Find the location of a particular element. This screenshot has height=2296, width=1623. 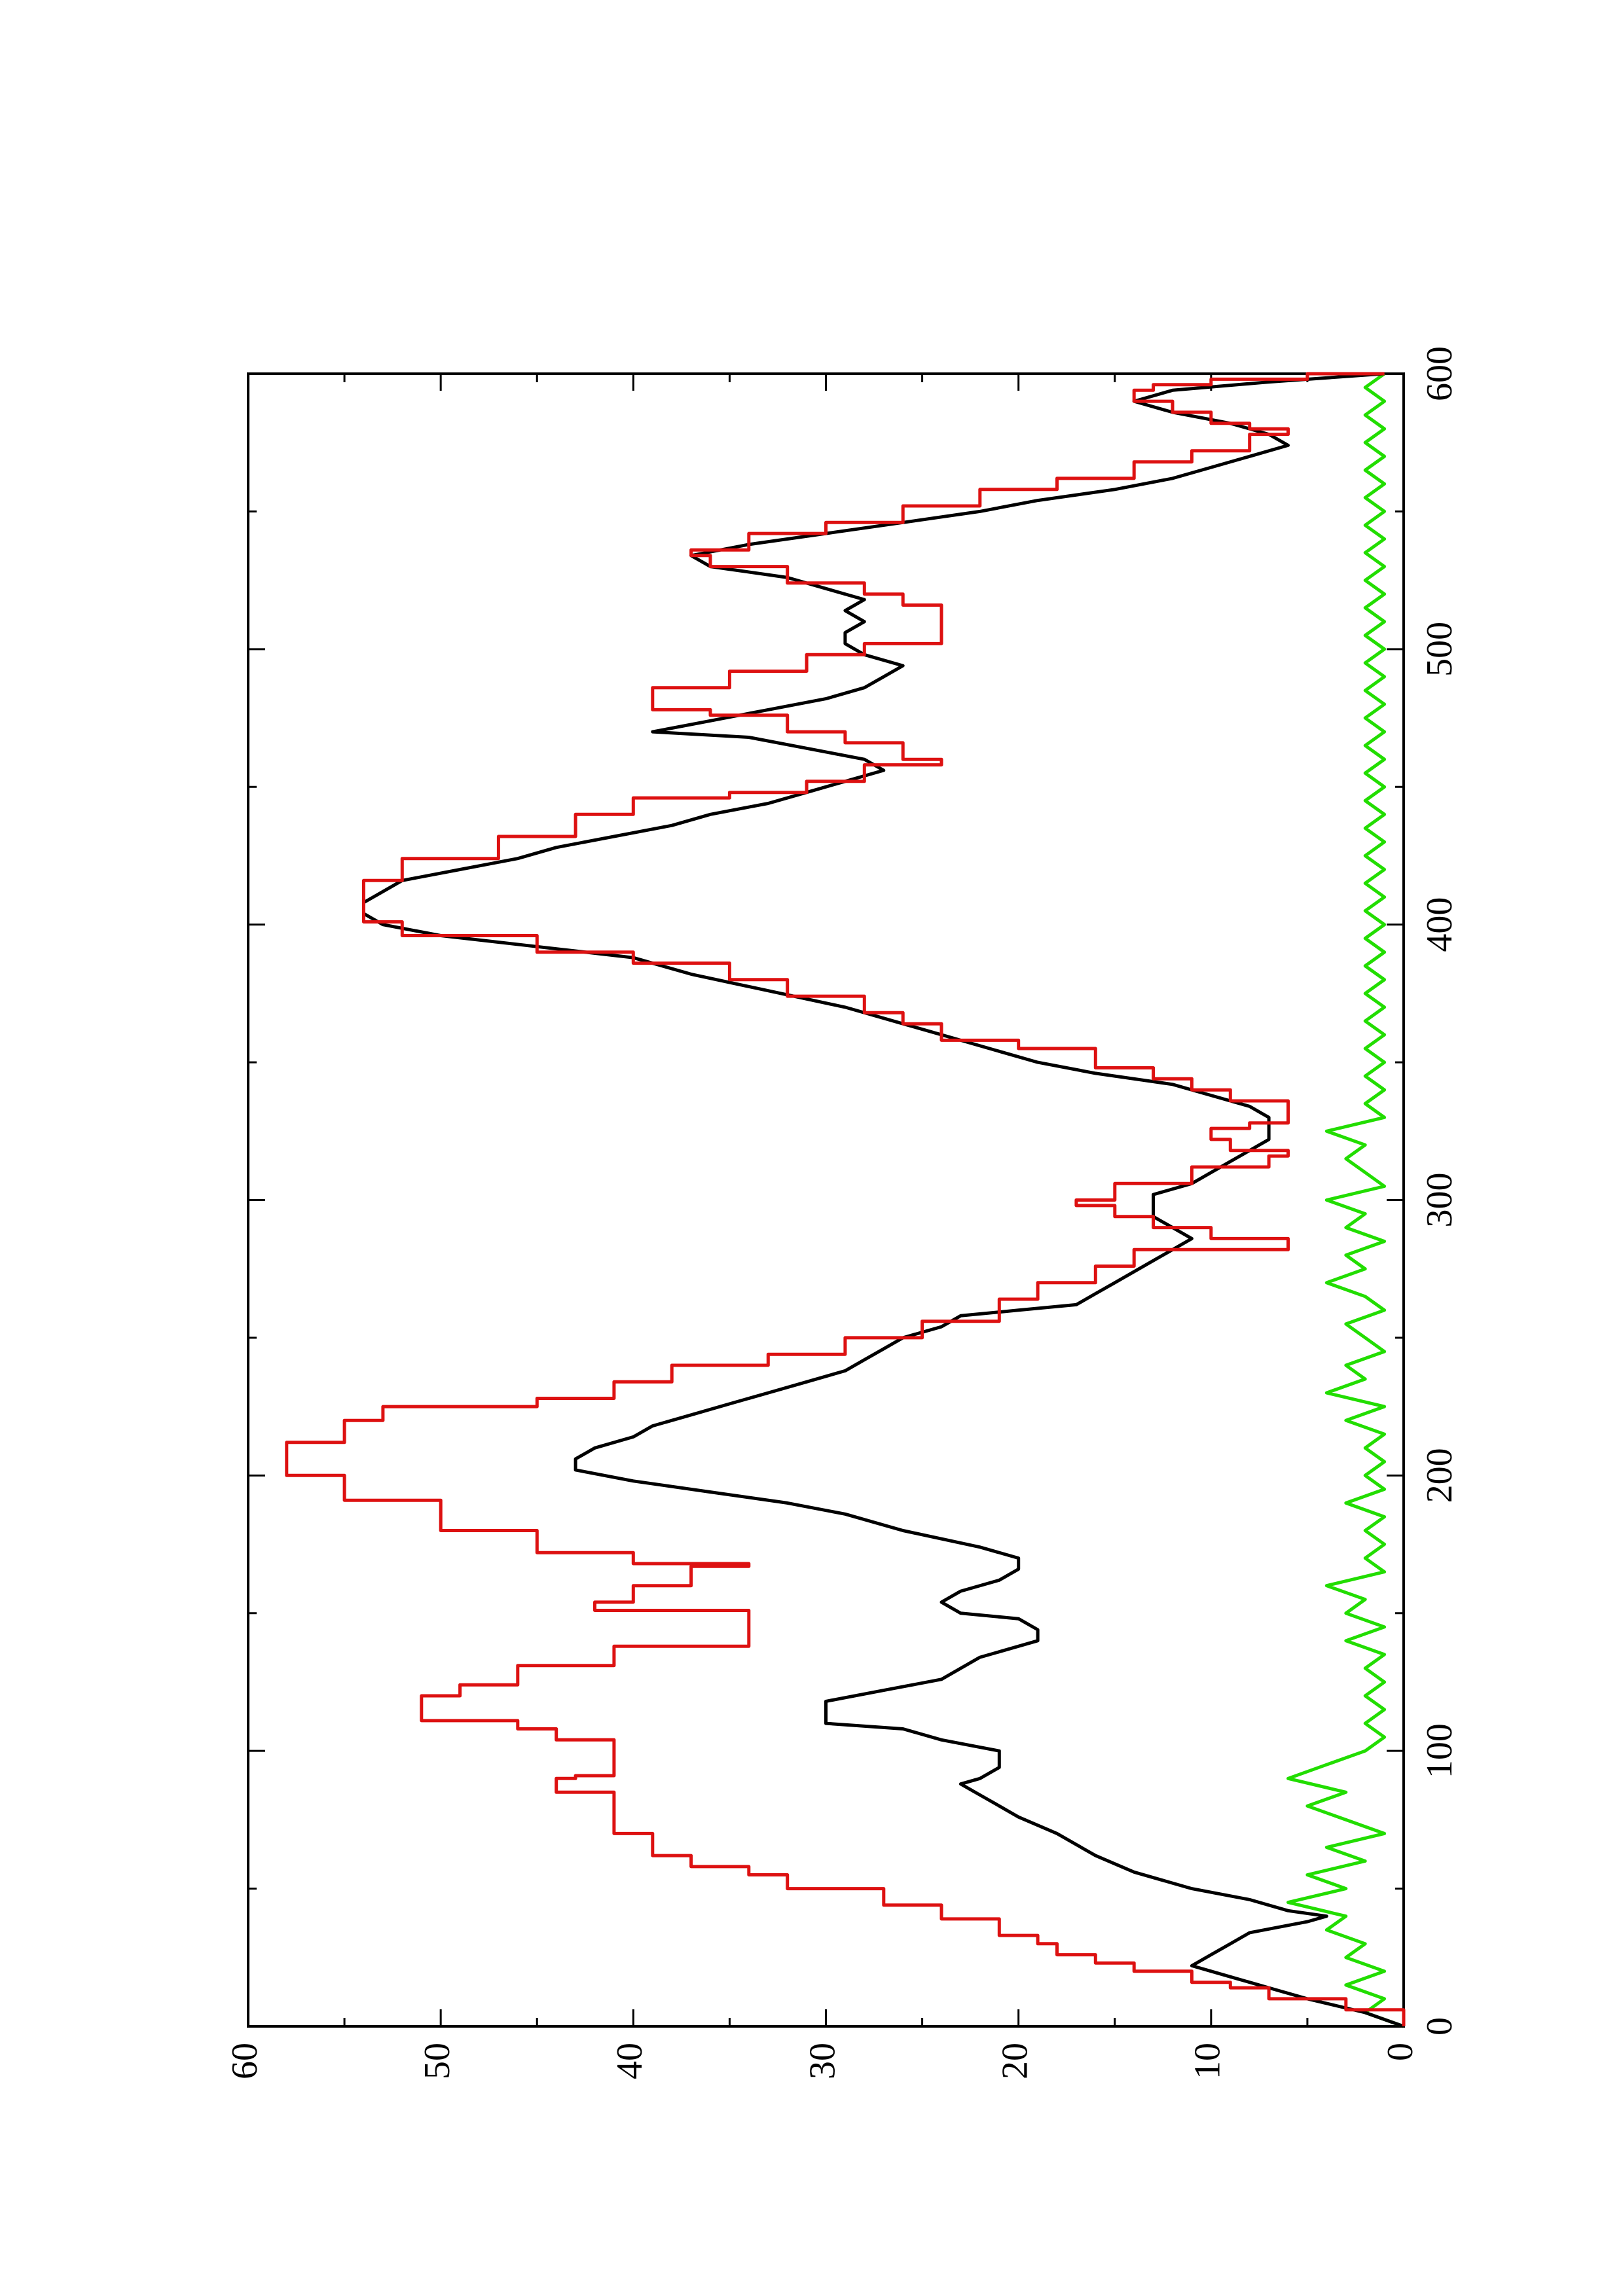

y-tick-label: 10 is located at coordinates (1208, 2061).